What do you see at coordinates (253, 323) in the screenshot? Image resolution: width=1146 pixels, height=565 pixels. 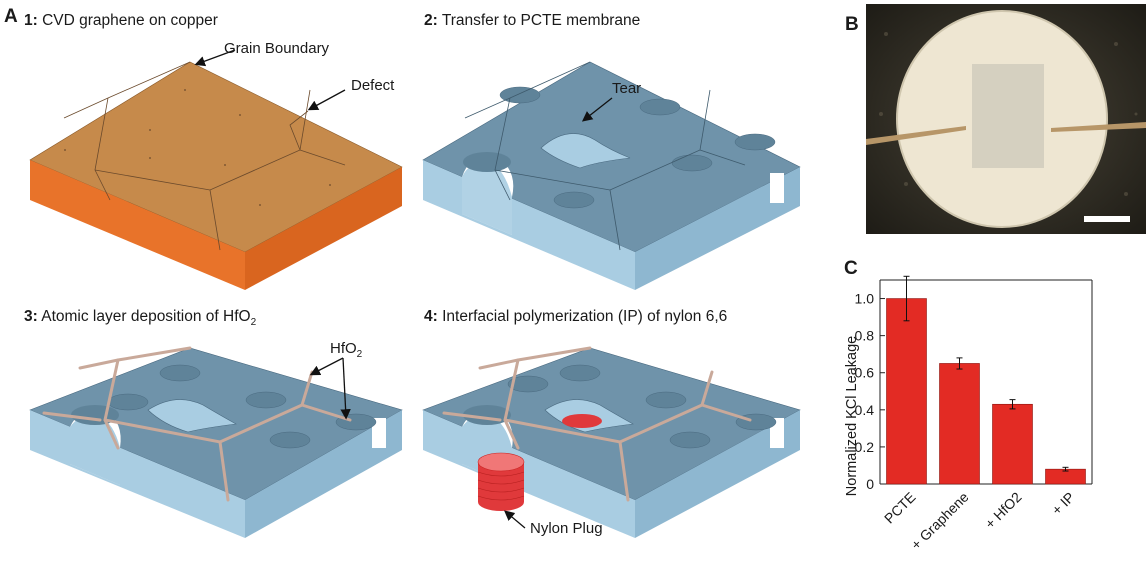 I see `step-3-subscript: 2` at bounding box center [253, 323].